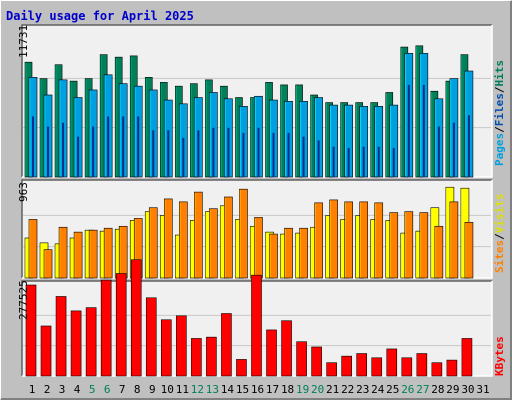 The height and width of the screenshot is (400, 512). I want to click on x-tick-label: 3, so click(62, 389).